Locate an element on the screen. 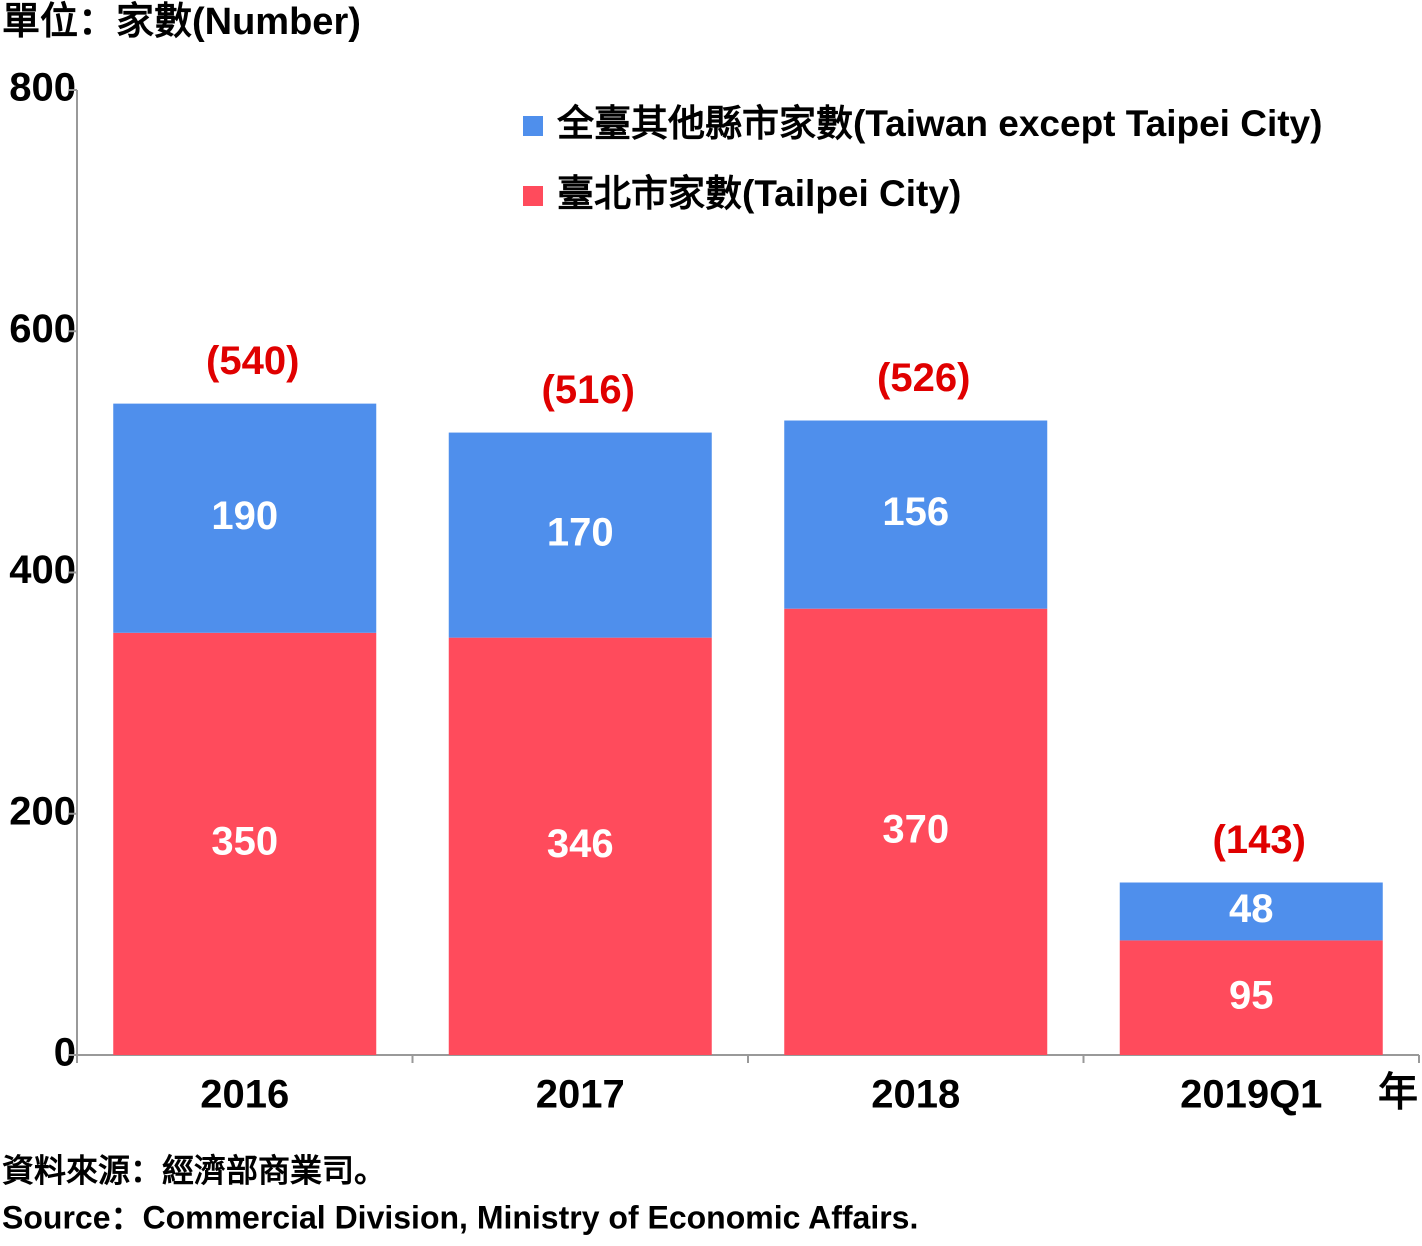 The image size is (1422, 1246). x-tick-label: 2019Q1 is located at coordinates (1251, 1095).